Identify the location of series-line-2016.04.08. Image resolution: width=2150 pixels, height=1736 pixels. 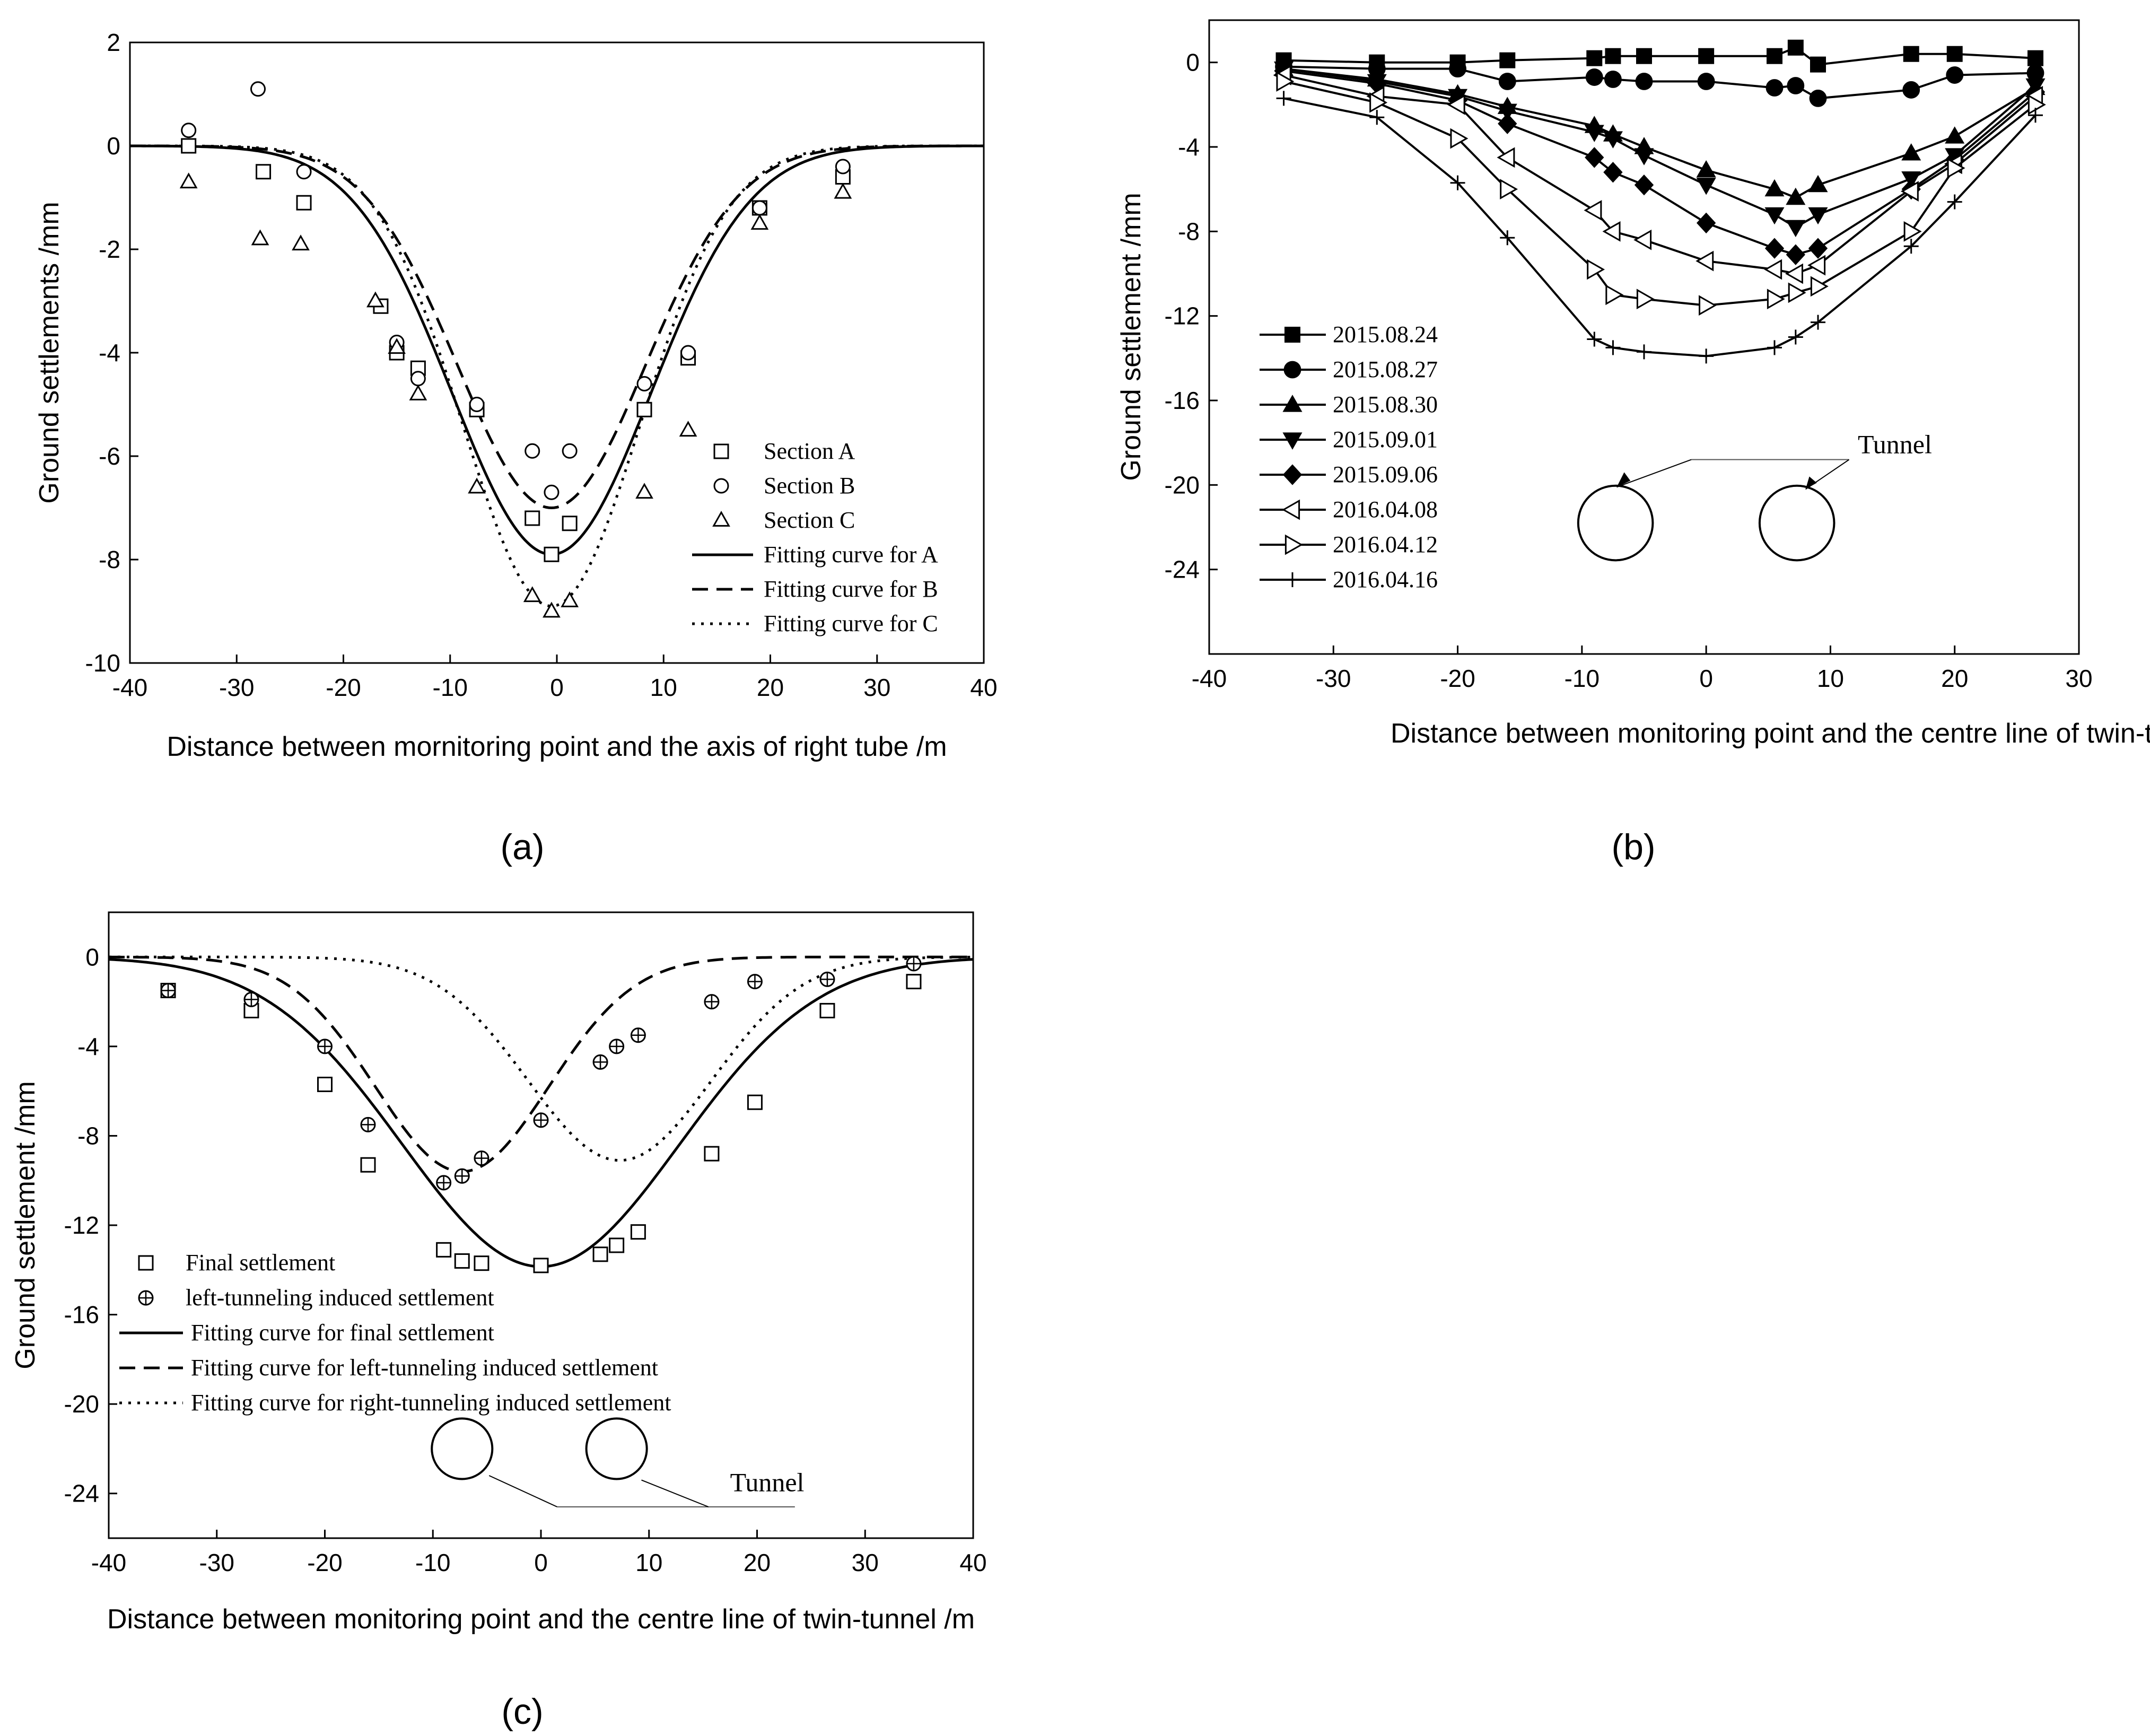
(1660, 174).